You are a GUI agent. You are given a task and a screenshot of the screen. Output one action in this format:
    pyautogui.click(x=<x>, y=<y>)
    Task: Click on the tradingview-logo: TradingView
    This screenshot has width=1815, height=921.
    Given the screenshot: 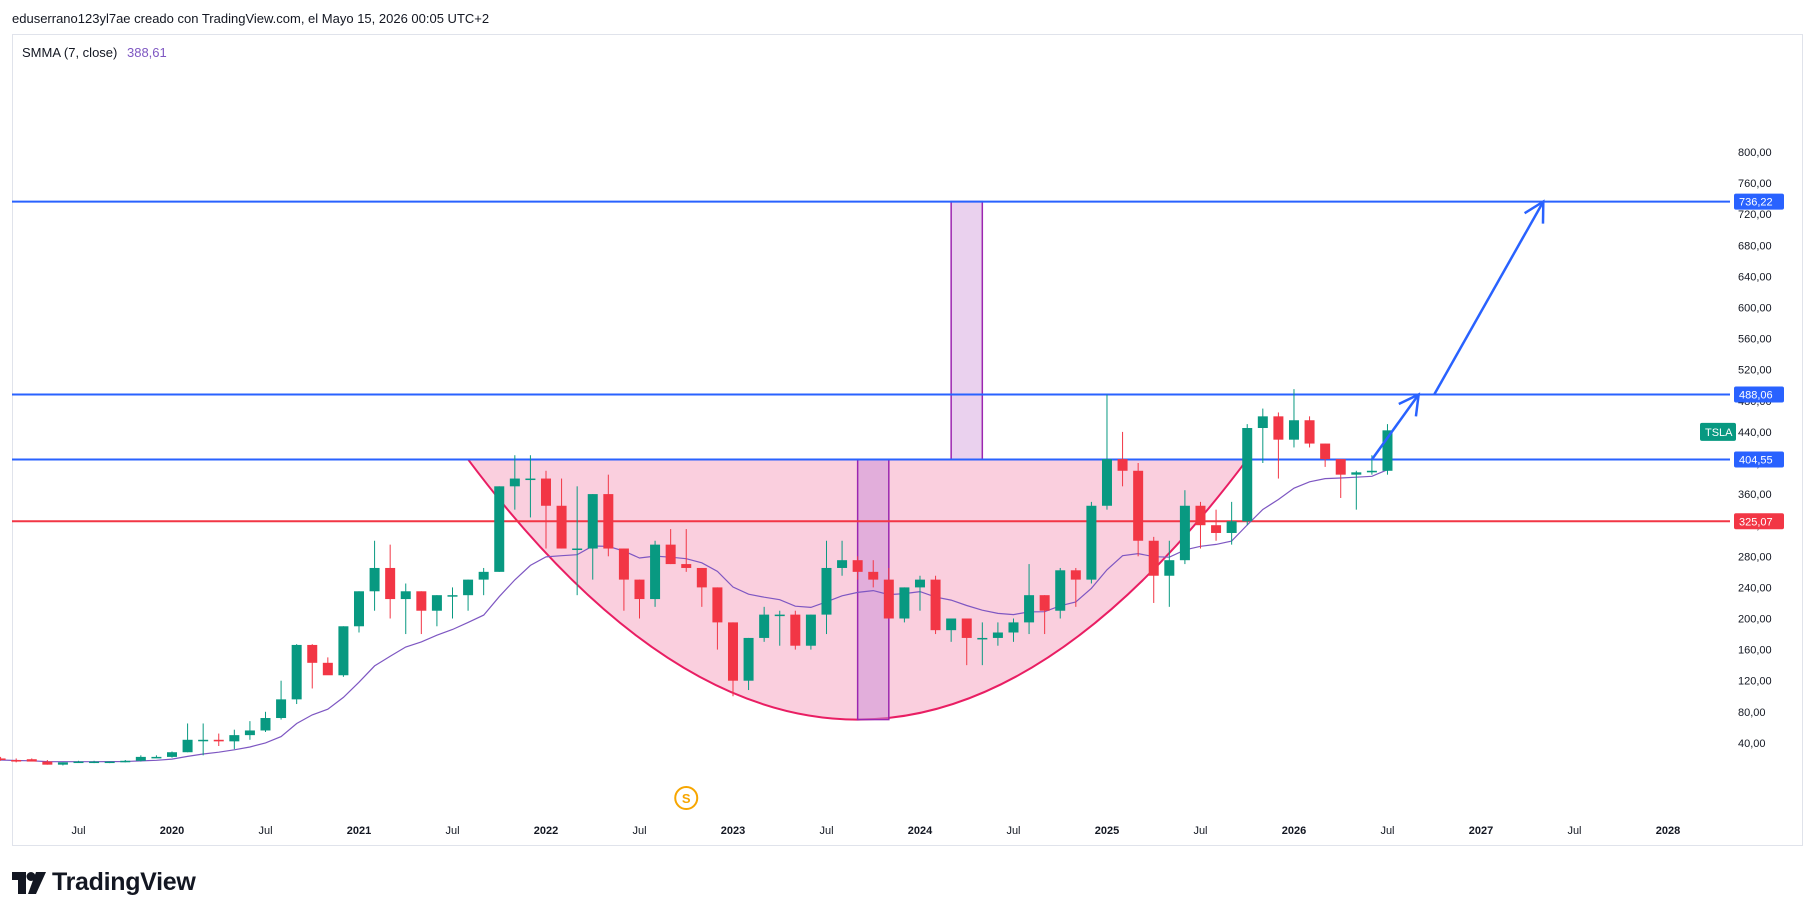 What is the action you would take?
    pyautogui.click(x=104, y=882)
    